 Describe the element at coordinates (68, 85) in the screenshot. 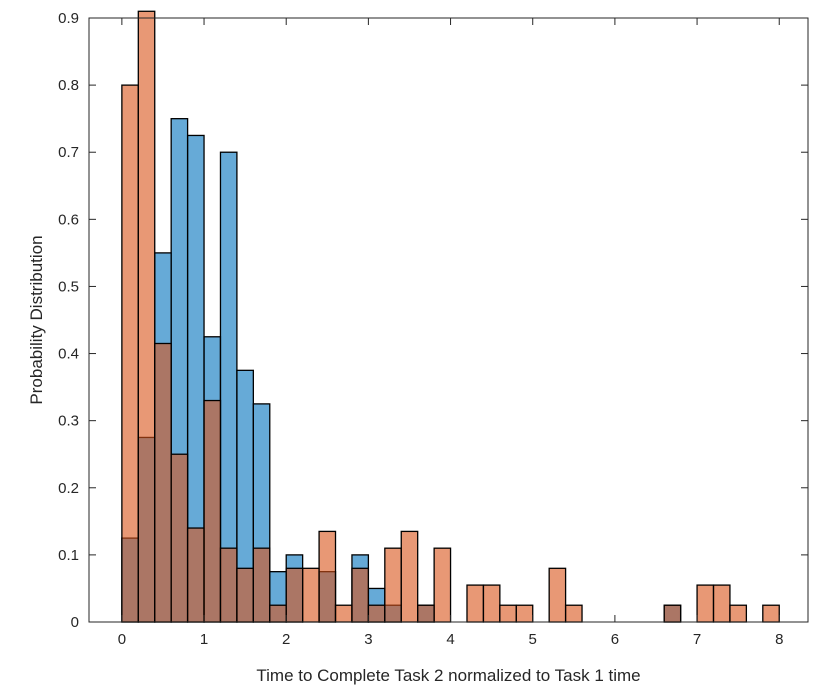

I see `y-tick-label: 0.8` at that location.